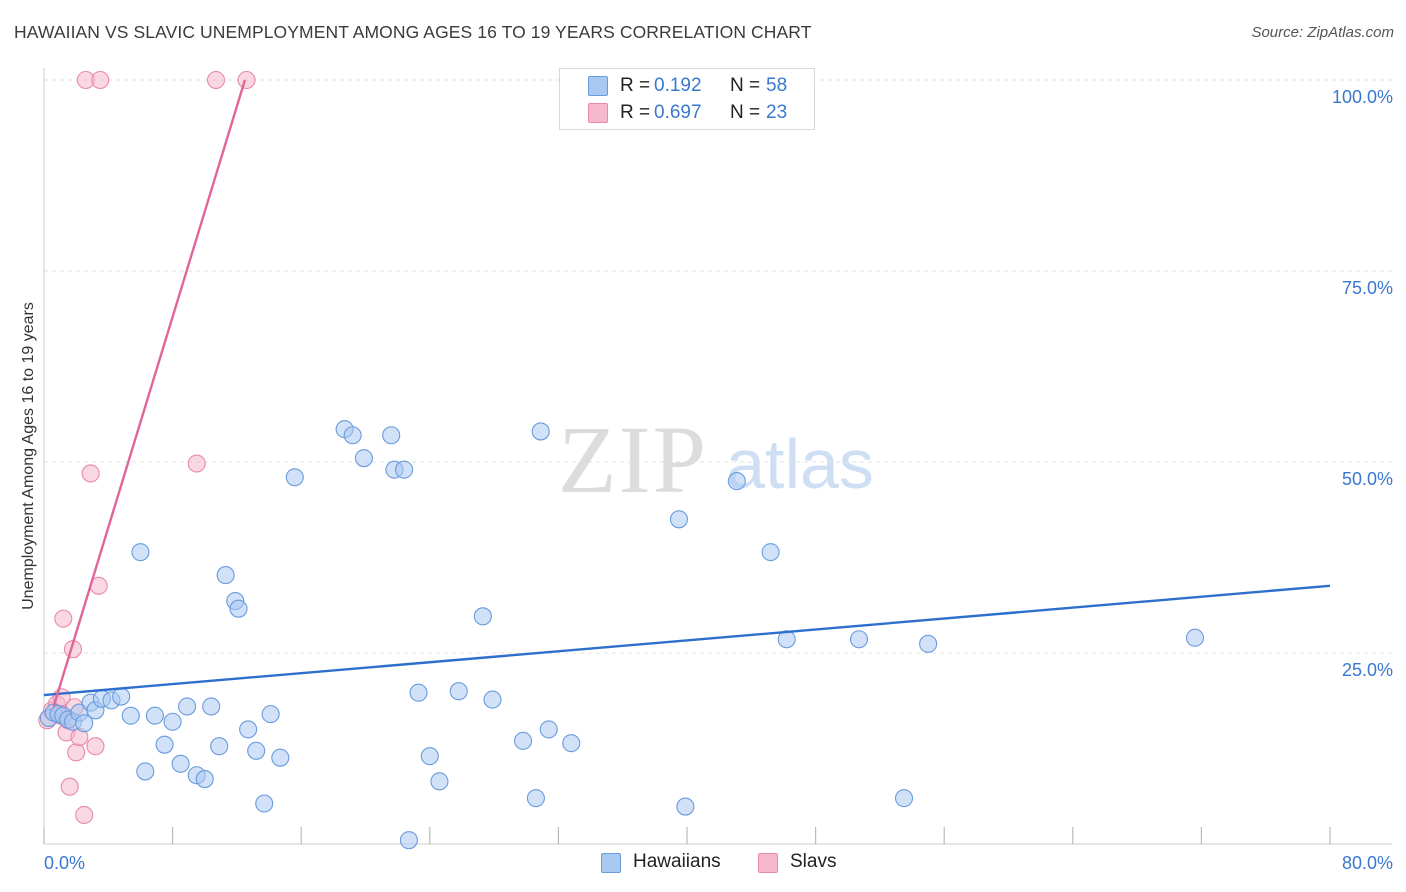 This screenshot has width=1406, height=892. What do you see at coordinates (777, 85) in the screenshot?
I see `legend-n-value: 58` at bounding box center [777, 85].